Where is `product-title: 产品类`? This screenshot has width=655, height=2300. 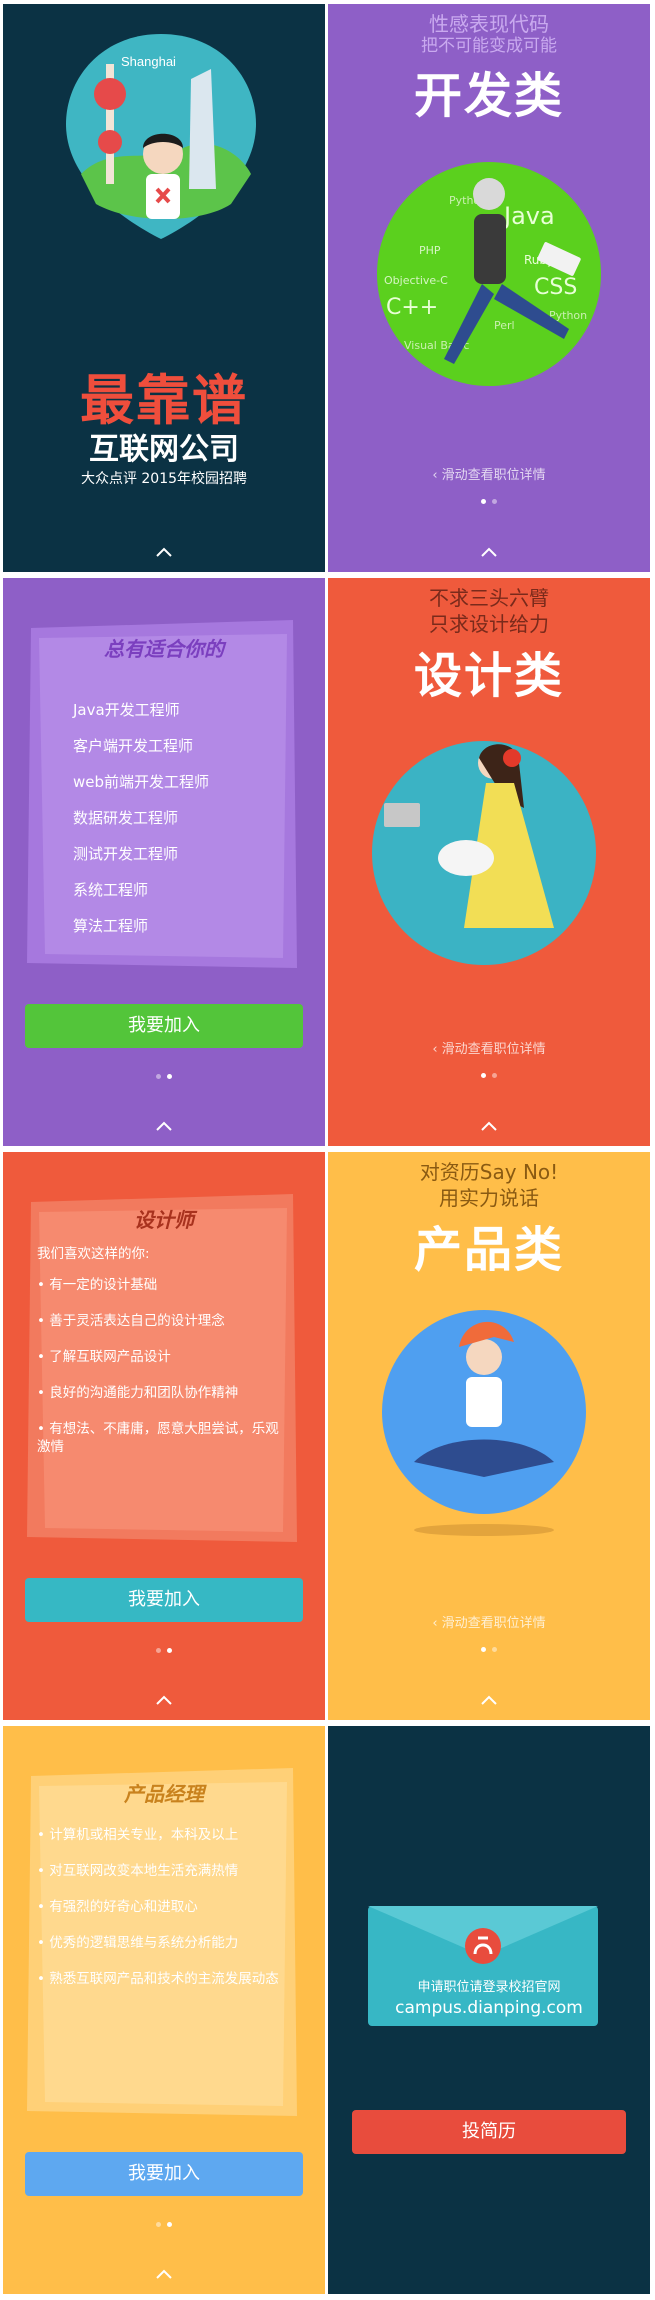
product-title: 产品类 is located at coordinates (488, 1250).